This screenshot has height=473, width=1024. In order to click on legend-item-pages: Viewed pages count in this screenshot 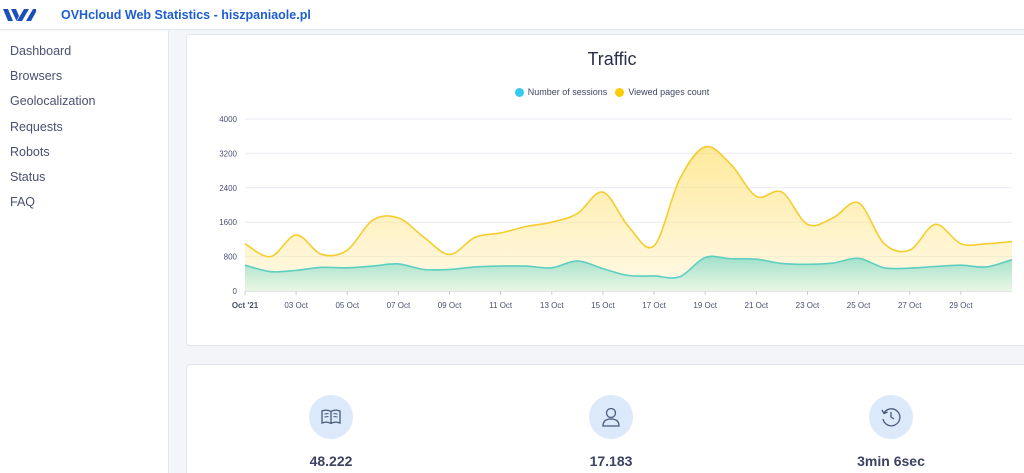, I will do `click(662, 92)`.